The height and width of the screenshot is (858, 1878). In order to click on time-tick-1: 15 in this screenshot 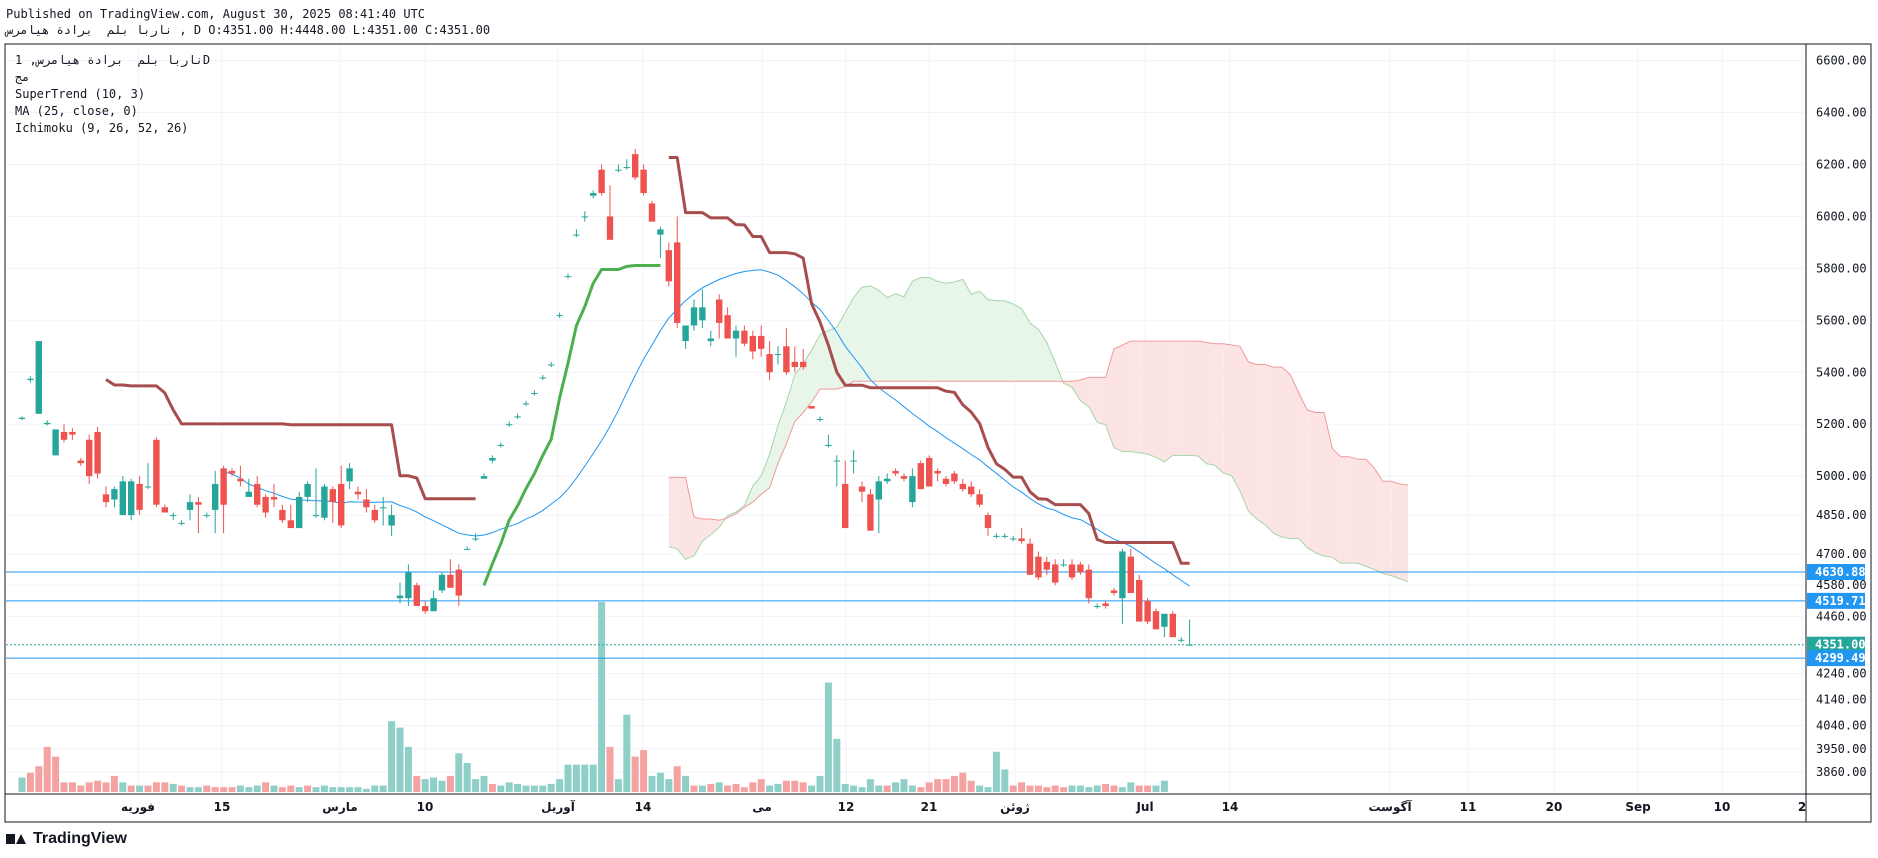, I will do `click(222, 807)`.